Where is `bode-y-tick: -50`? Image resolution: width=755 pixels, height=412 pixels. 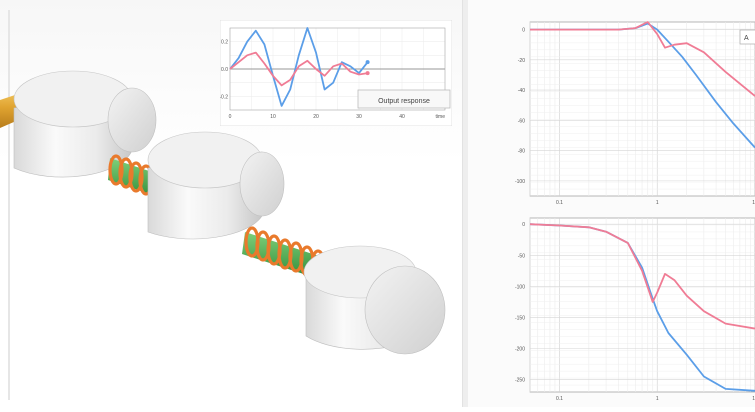 bode-y-tick: -50 is located at coordinates (521, 256).